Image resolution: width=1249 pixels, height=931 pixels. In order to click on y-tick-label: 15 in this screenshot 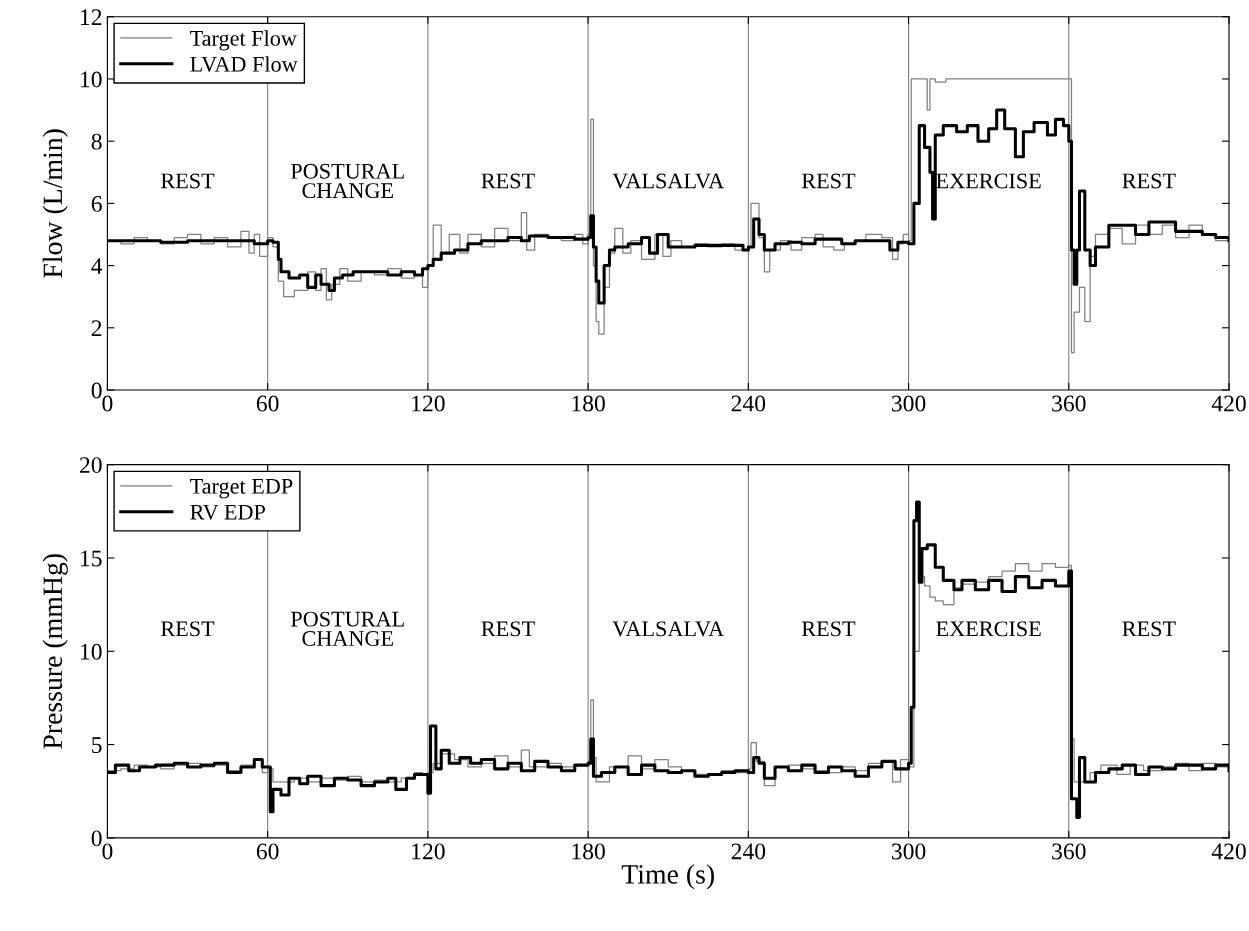, I will do `click(91, 558)`.